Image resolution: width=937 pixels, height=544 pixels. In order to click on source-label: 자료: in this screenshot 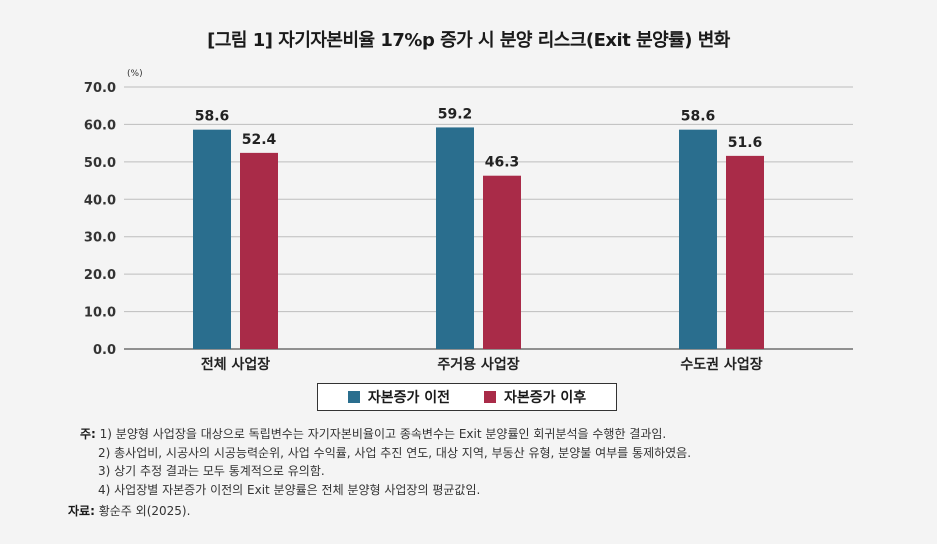, I will do `click(81, 511)`.